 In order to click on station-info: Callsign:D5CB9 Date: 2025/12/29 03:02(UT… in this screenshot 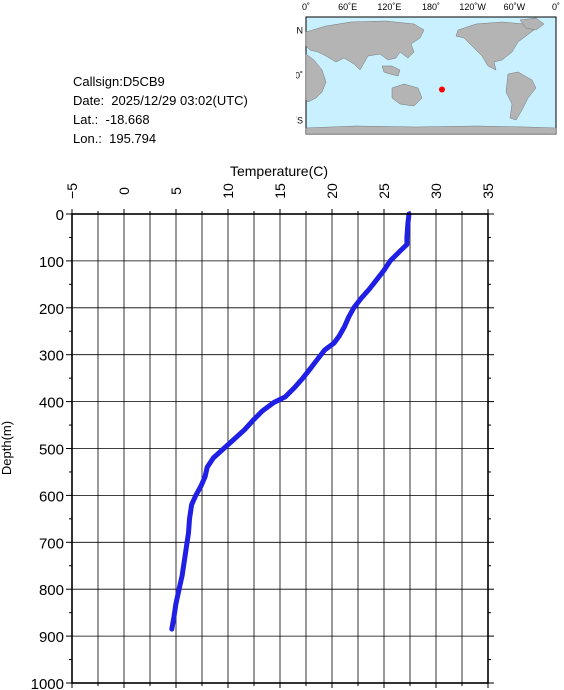, I will do `click(160, 110)`.